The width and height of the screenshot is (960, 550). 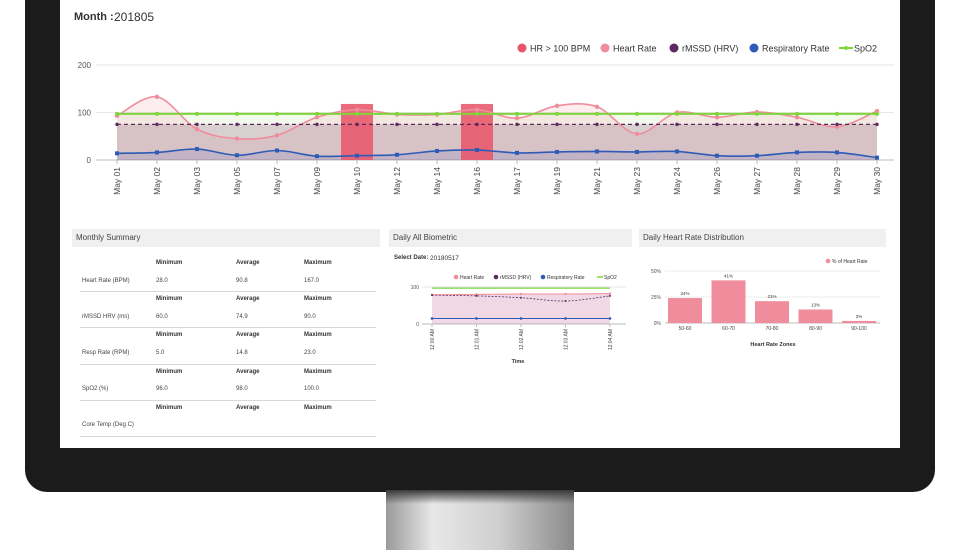 I want to click on dist-y-tick-label: 25%, so click(x=656, y=298).